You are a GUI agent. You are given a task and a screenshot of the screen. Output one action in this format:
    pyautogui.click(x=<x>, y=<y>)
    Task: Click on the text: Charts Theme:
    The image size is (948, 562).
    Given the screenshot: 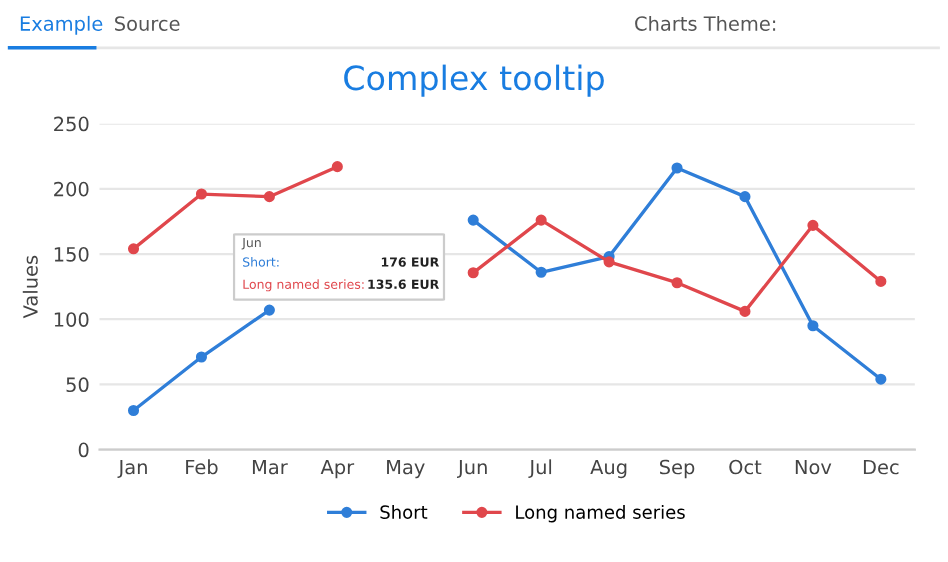 What is the action you would take?
    pyautogui.click(x=705, y=23)
    